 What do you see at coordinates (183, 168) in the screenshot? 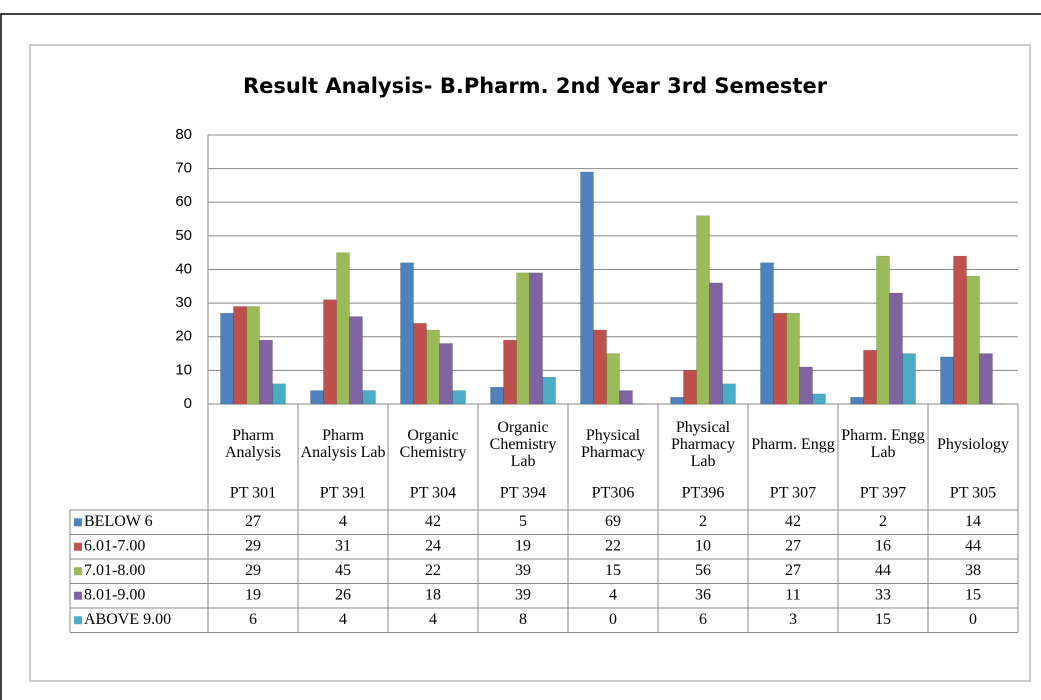
I see `y-tick-label: 70` at bounding box center [183, 168].